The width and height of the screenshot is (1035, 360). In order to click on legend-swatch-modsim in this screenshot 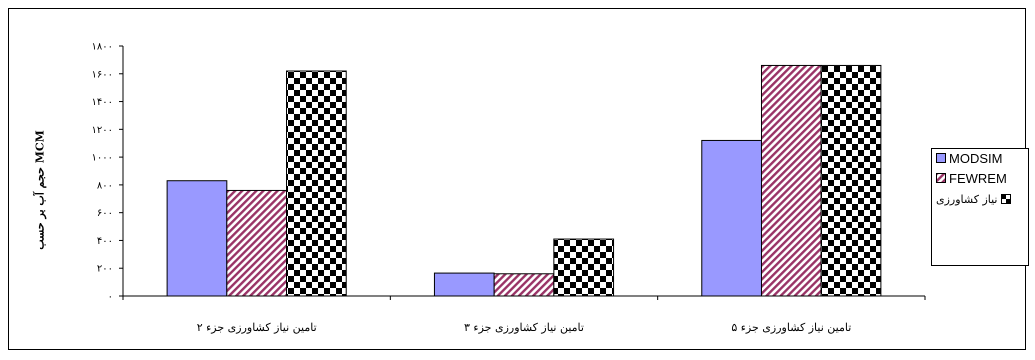, I will do `click(941, 158)`.